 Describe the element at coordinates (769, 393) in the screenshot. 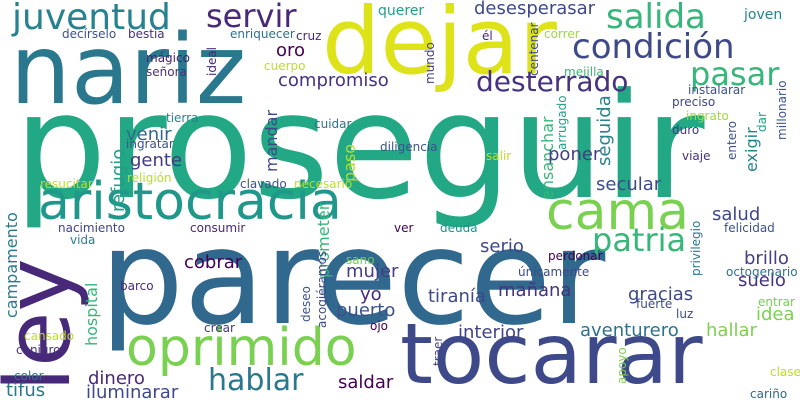

I see `cloud-word: cariño` at that location.